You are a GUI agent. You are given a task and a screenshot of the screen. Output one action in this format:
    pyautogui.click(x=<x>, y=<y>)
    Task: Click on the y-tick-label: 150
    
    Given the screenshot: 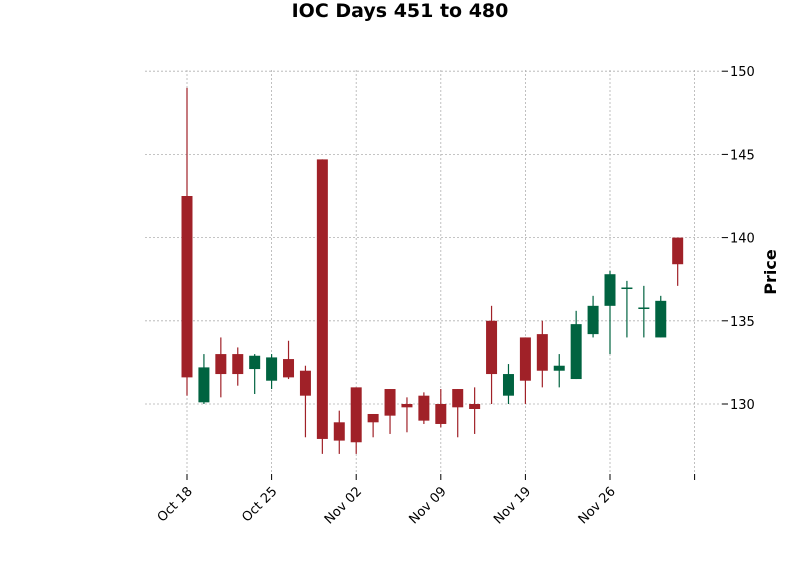 What is the action you would take?
    pyautogui.click(x=742, y=72)
    